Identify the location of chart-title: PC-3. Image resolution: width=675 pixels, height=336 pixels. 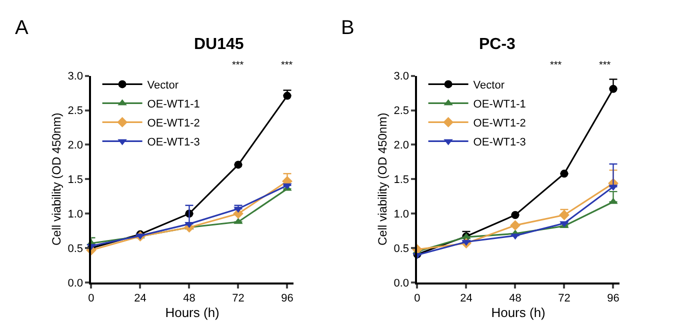
(497, 44).